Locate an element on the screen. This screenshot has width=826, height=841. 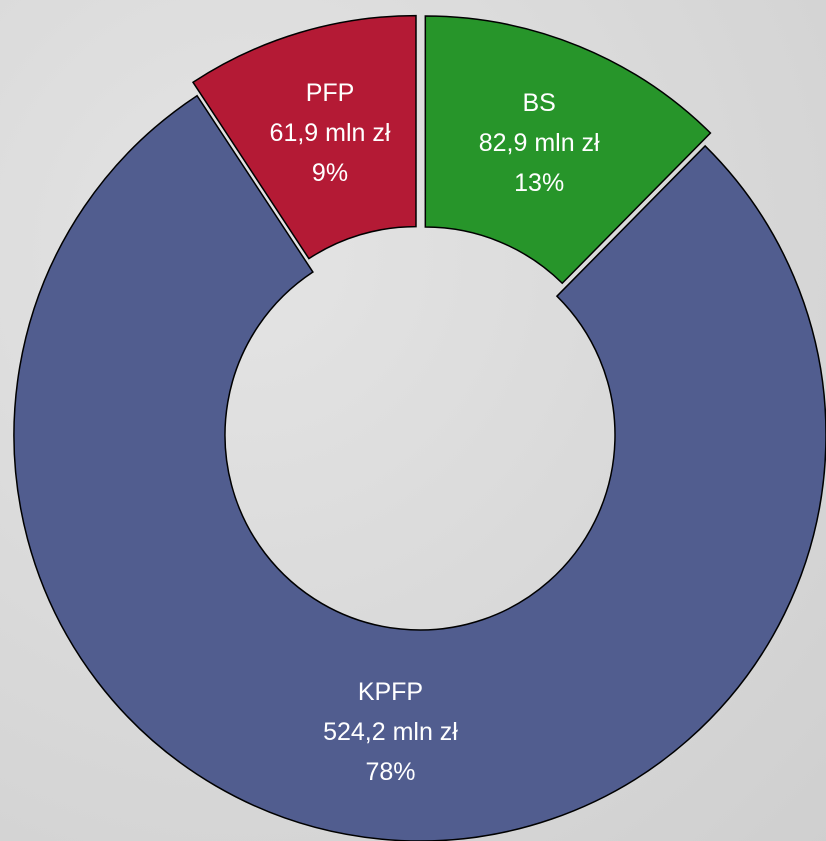
slice-label: PFP is located at coordinates (330, 93).